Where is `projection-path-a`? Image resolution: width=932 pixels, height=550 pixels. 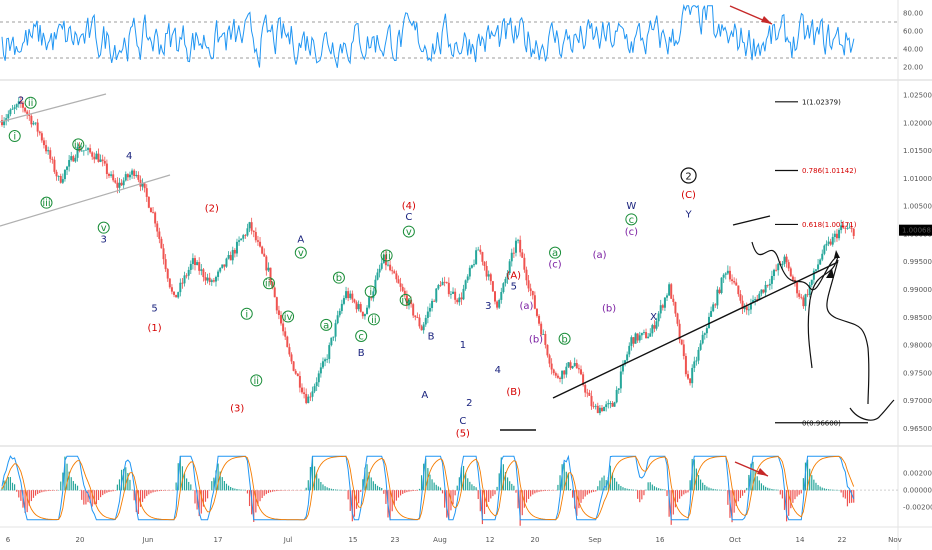 projection-path-a is located at coordinates (795, 266).